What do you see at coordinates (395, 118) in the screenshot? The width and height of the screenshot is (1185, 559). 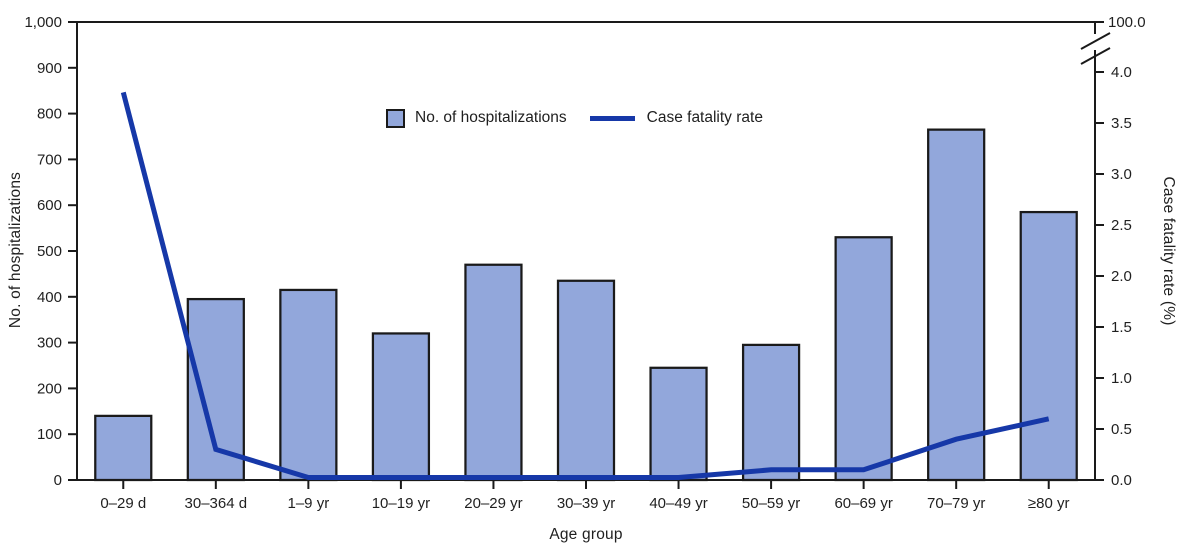 I see `legend-bar-swatch-icon` at bounding box center [395, 118].